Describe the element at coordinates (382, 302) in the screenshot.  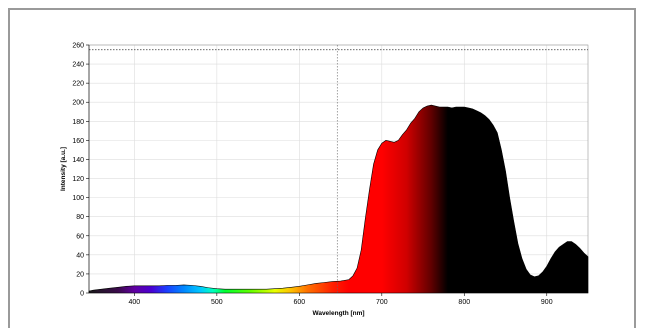
I see `x-tick-label: 700` at that location.